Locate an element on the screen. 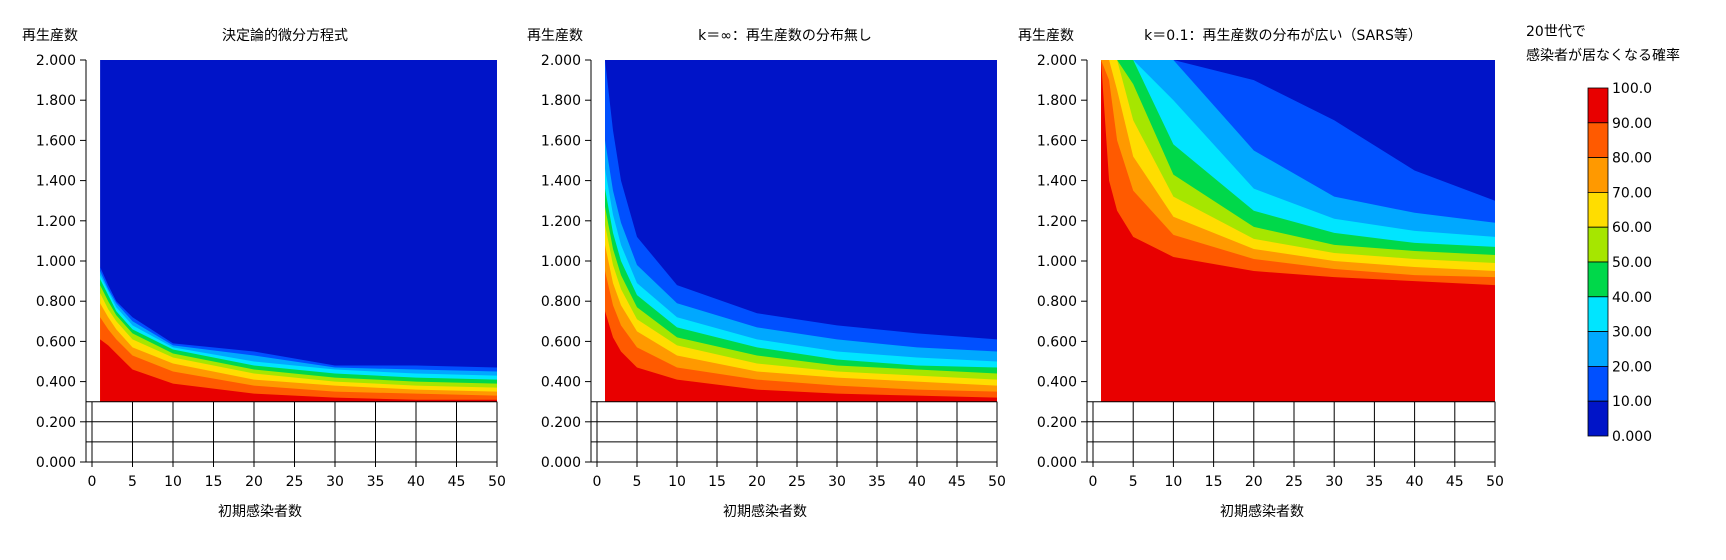  legend-label: 80.00 is located at coordinates (1632, 159).